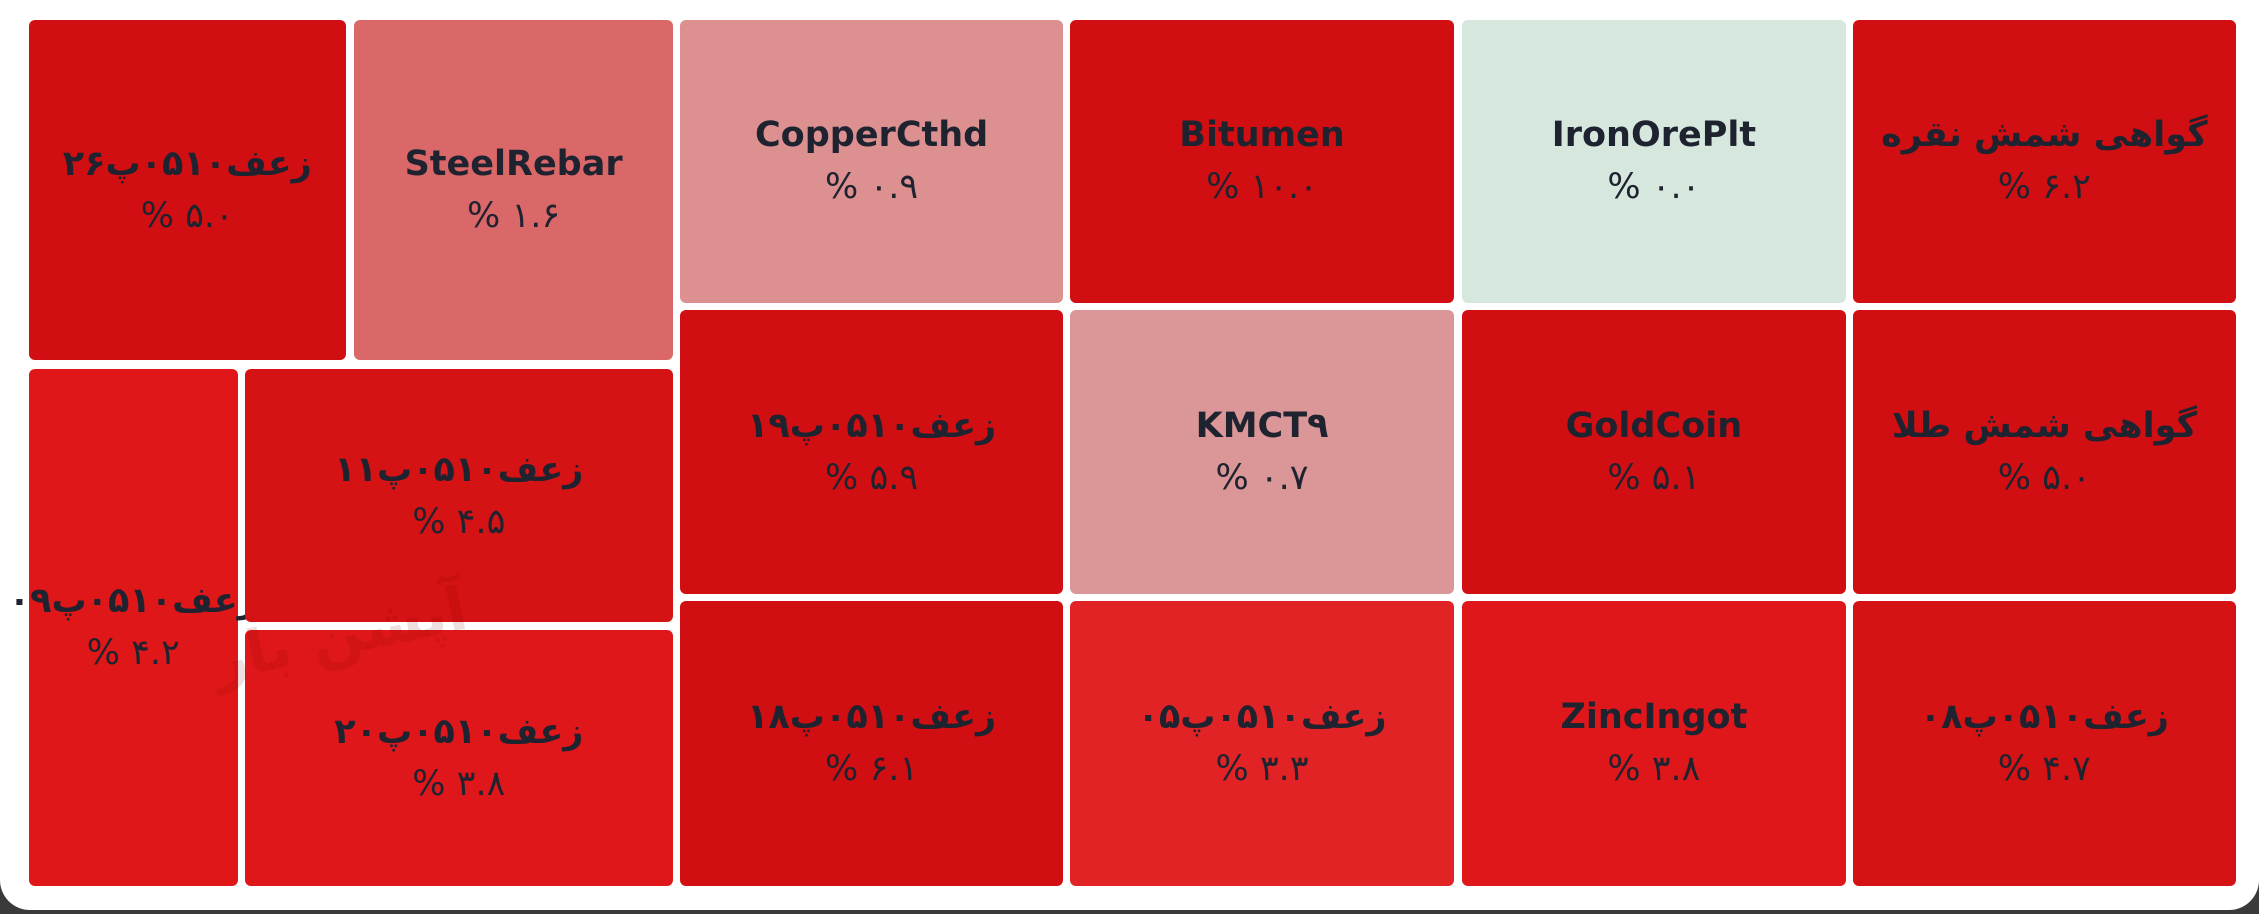 The width and height of the screenshot is (2259, 914). I want to click on tile-change: ۰.۹ %, so click(872, 187).